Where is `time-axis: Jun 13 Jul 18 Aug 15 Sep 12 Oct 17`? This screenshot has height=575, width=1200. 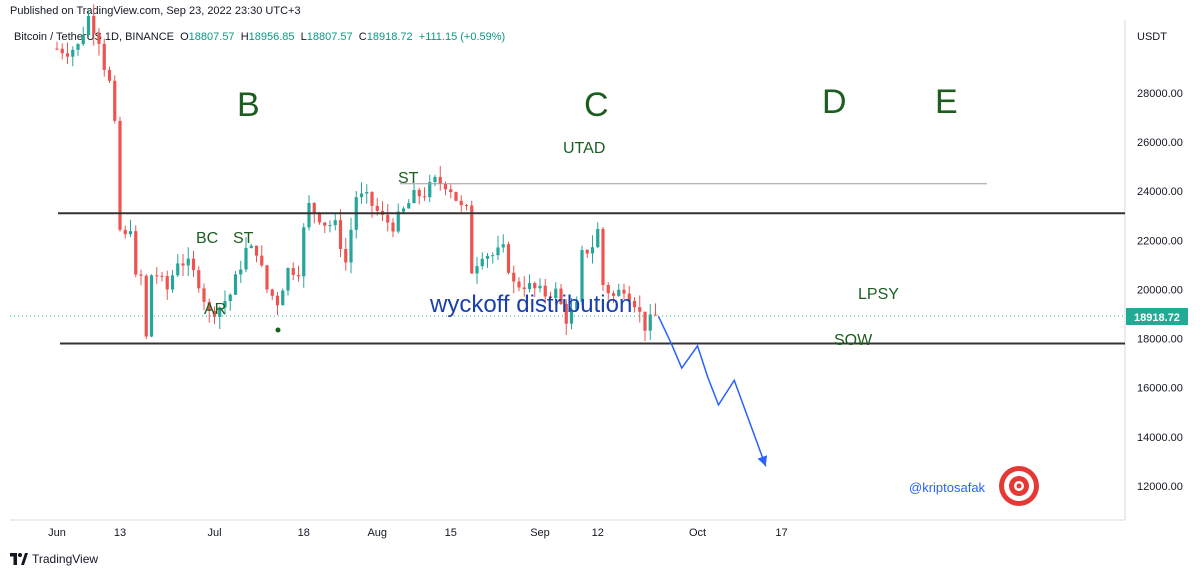
time-axis: Jun 13 Jul 18 Aug 15 Sep 12 Oct 17 is located at coordinates (418, 533).